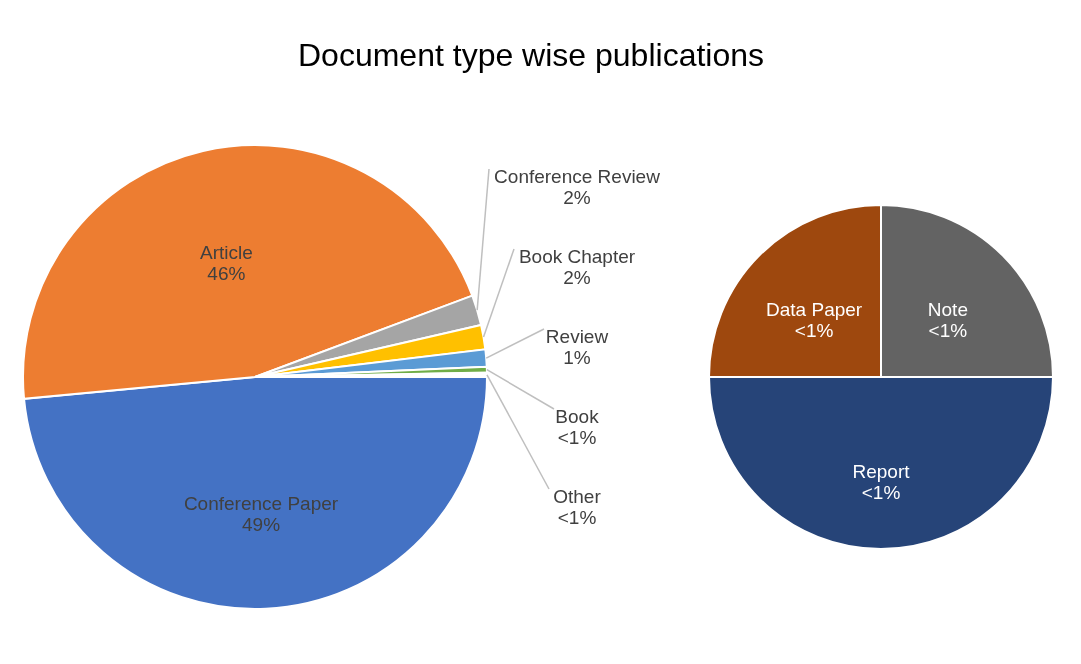 The image size is (1081, 664). What do you see at coordinates (881, 471) in the screenshot?
I see `slice-label: Report` at bounding box center [881, 471].